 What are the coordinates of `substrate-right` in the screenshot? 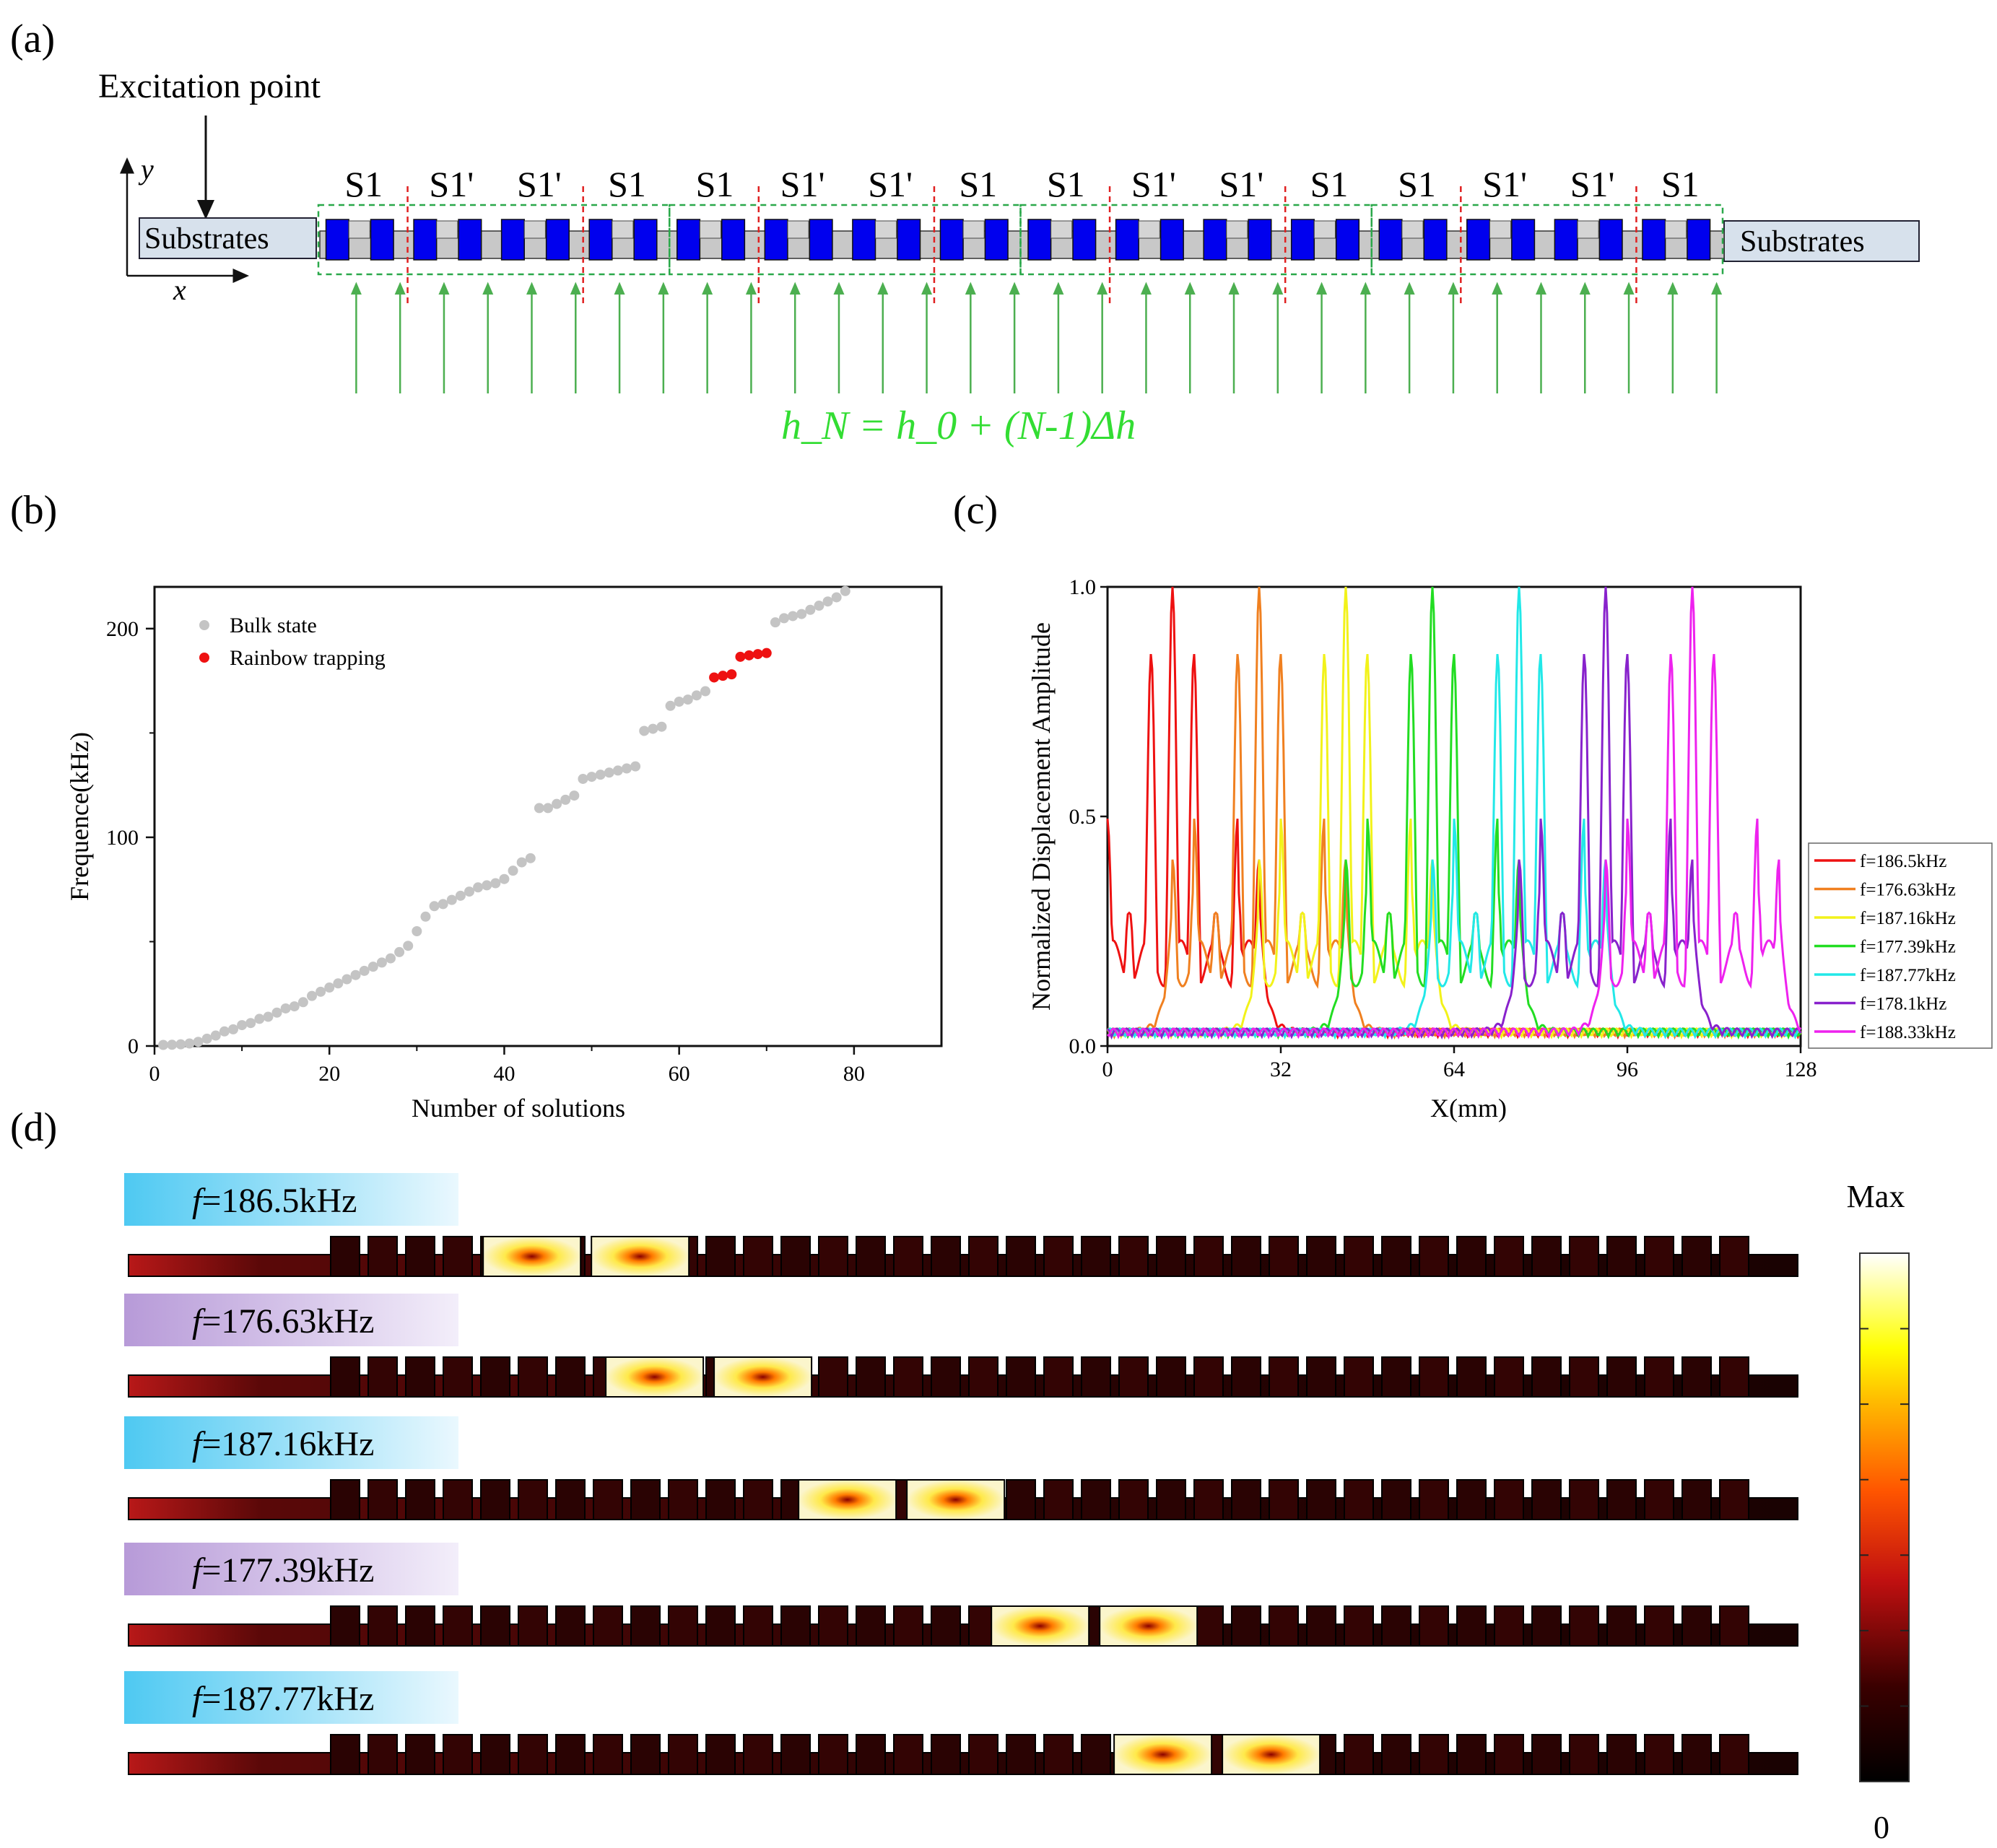 It's located at (1821, 241).